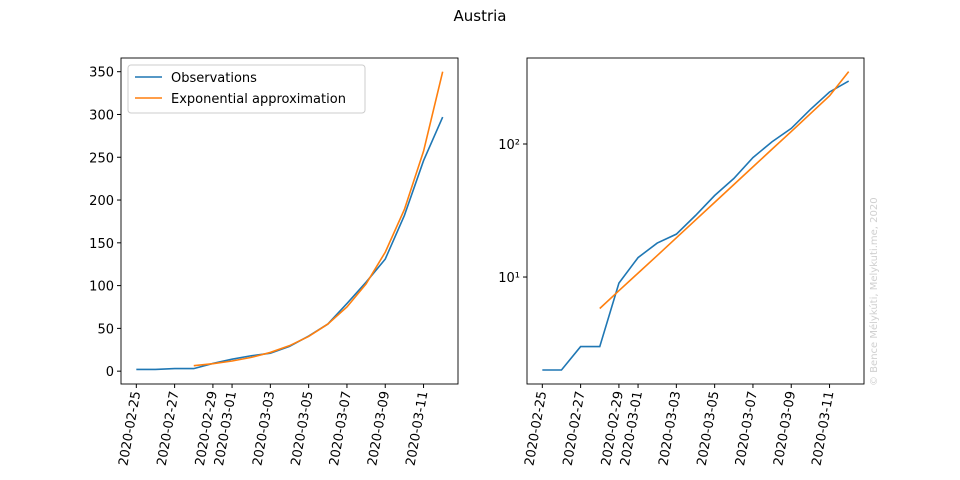 This screenshot has width=960, height=480. What do you see at coordinates (874, 291) in the screenshot?
I see `watermark: © Bence Mélykúti, Melykuti.me, 2020` at bounding box center [874, 291].